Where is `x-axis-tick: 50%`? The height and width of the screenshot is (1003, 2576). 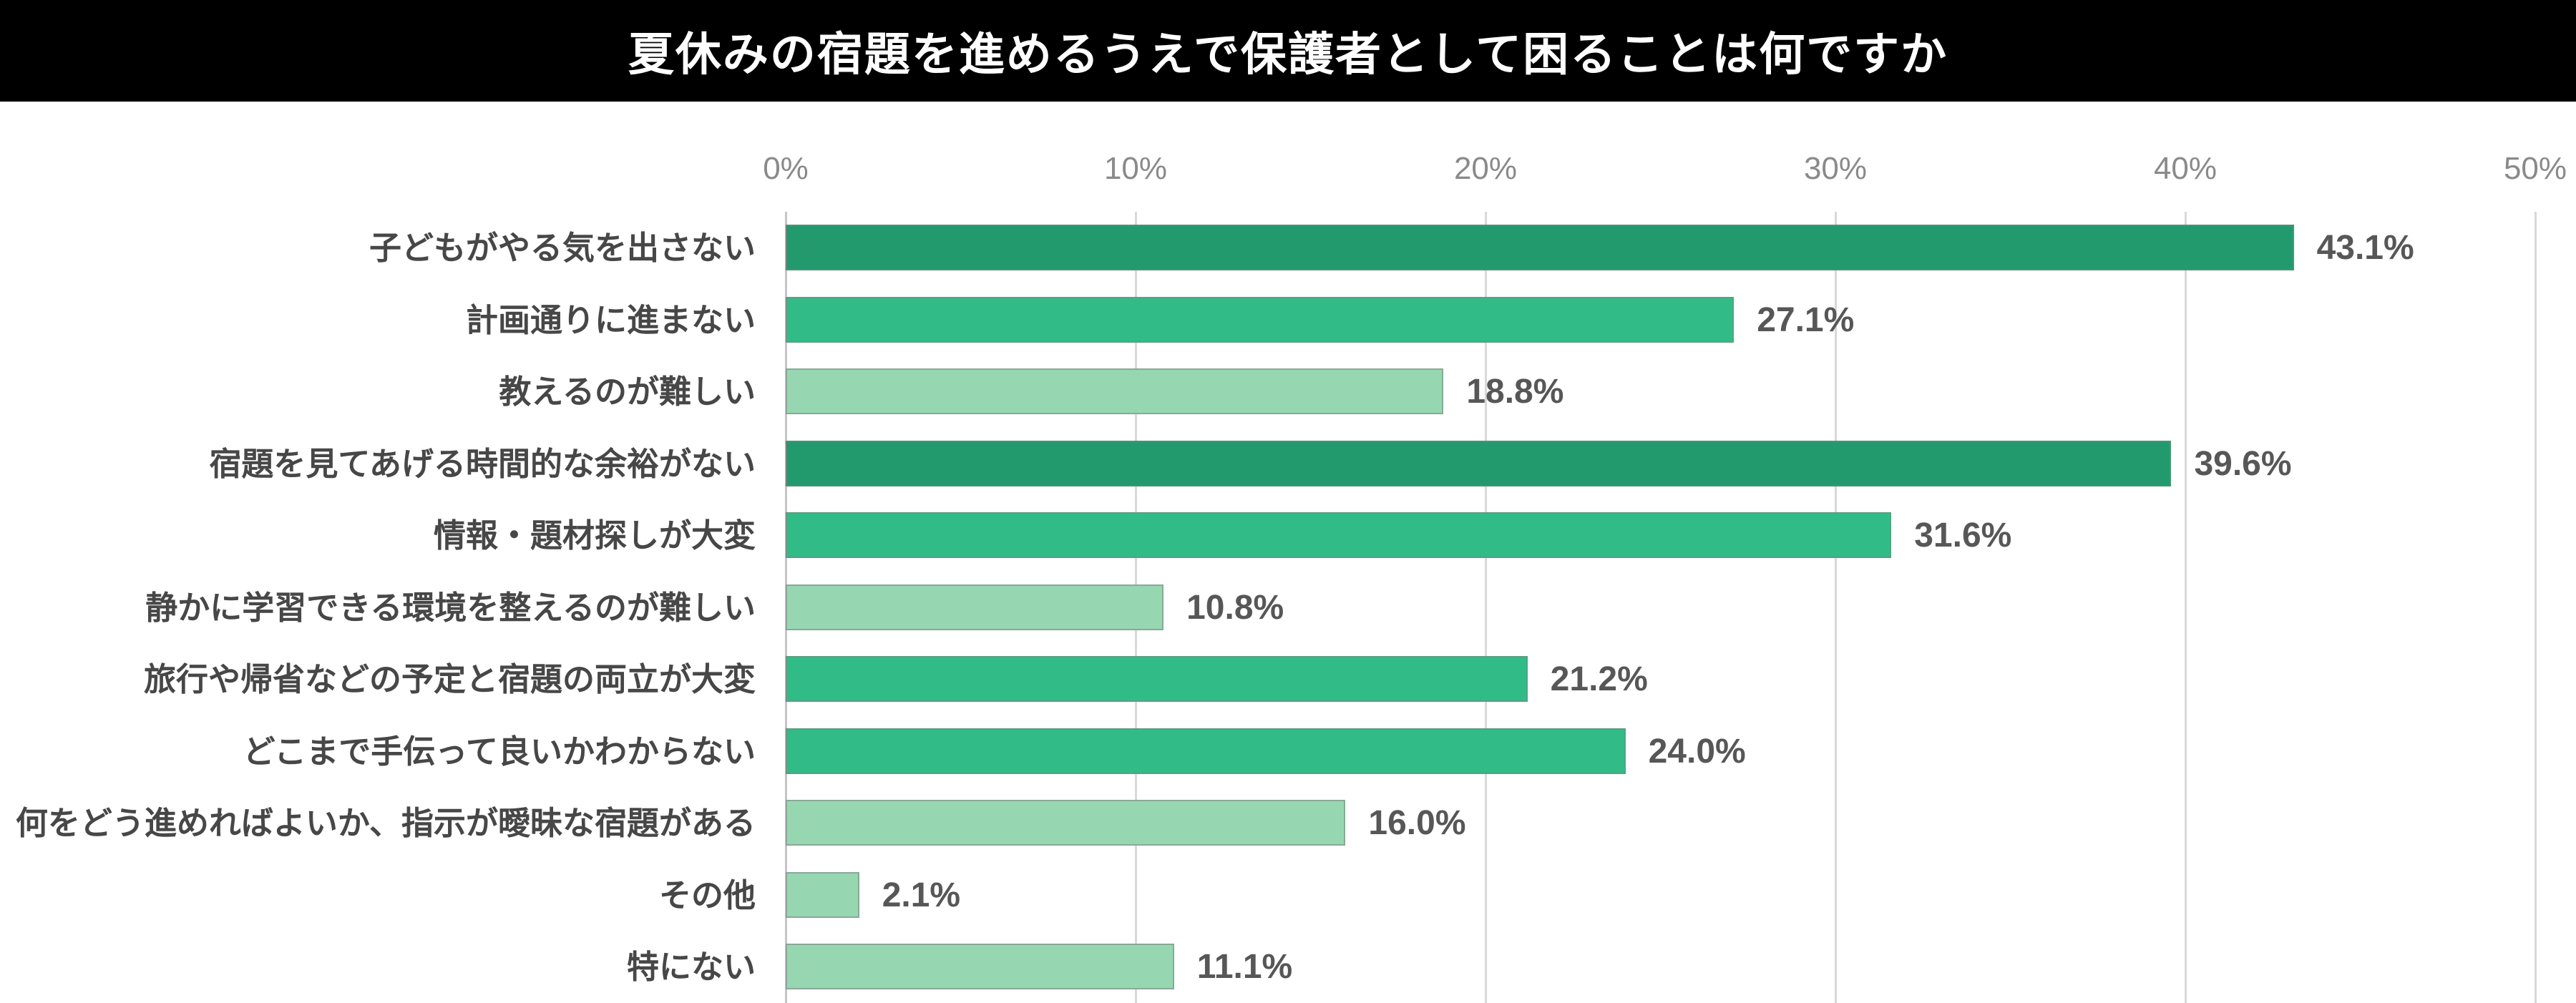
x-axis-tick: 50% is located at coordinates (2535, 168).